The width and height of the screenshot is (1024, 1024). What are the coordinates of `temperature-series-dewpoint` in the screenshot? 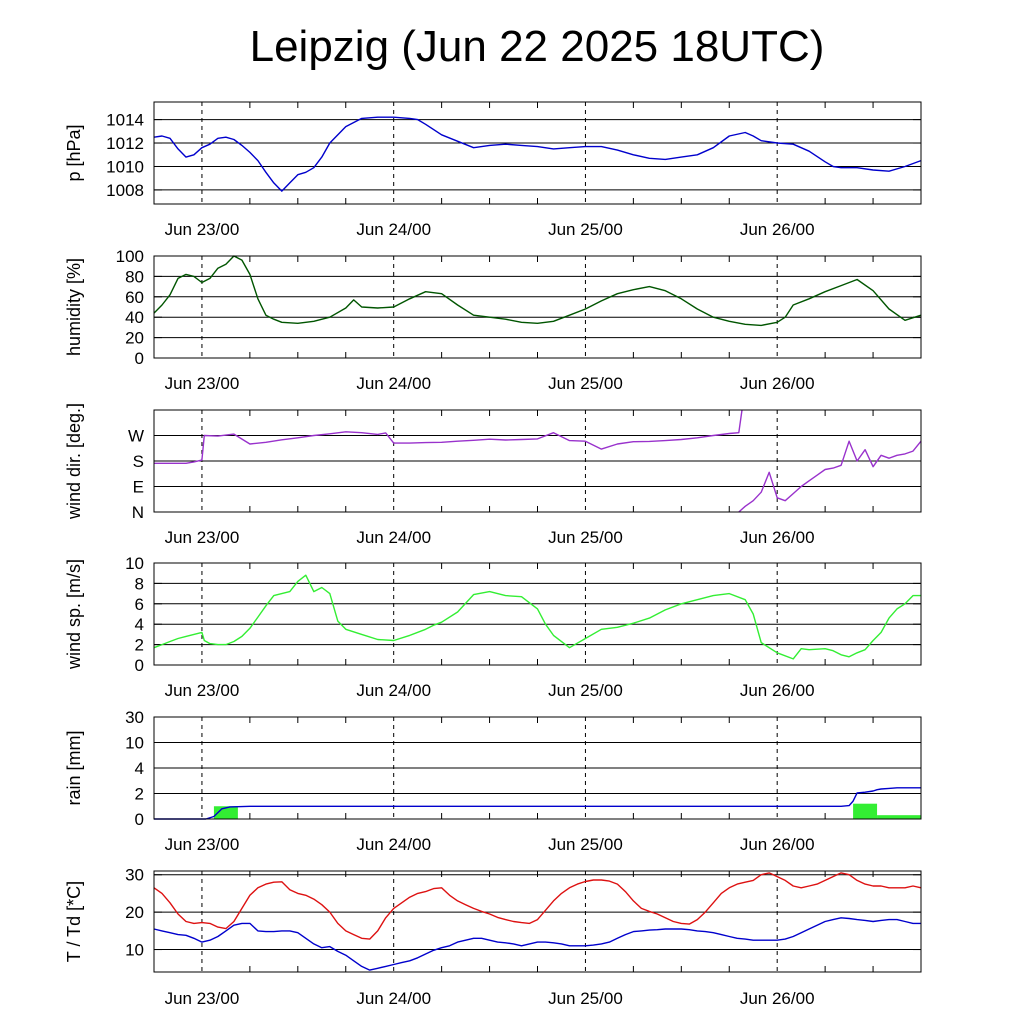 It's located at (537, 944).